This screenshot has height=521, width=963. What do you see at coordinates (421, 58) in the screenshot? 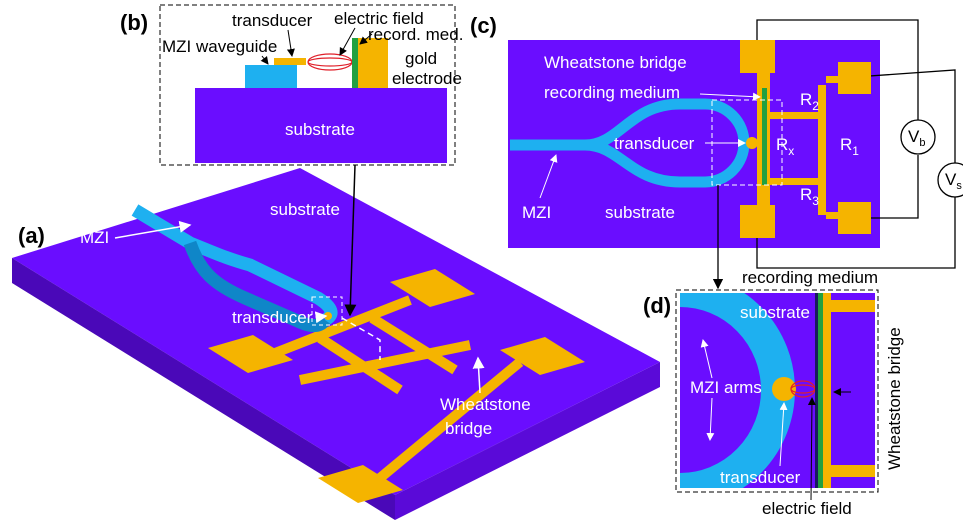
I see `electrode-label: gold` at bounding box center [421, 58].